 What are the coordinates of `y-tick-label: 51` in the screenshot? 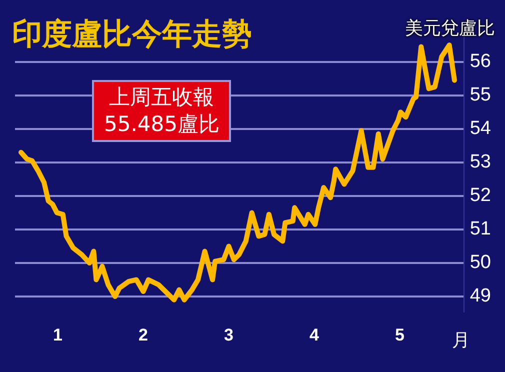 It's located at (481, 229).